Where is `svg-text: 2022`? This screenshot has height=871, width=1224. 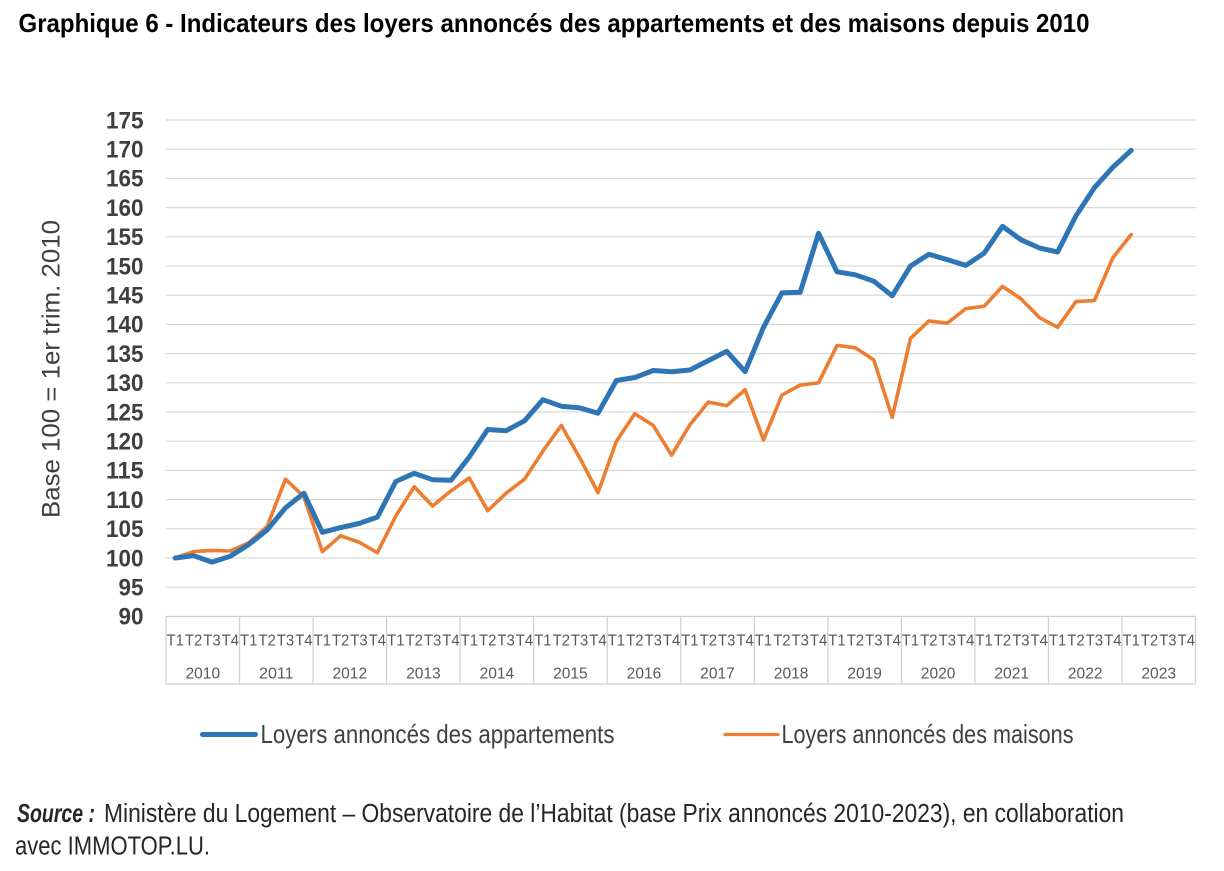
svg-text: 2022 is located at coordinates (1085, 674).